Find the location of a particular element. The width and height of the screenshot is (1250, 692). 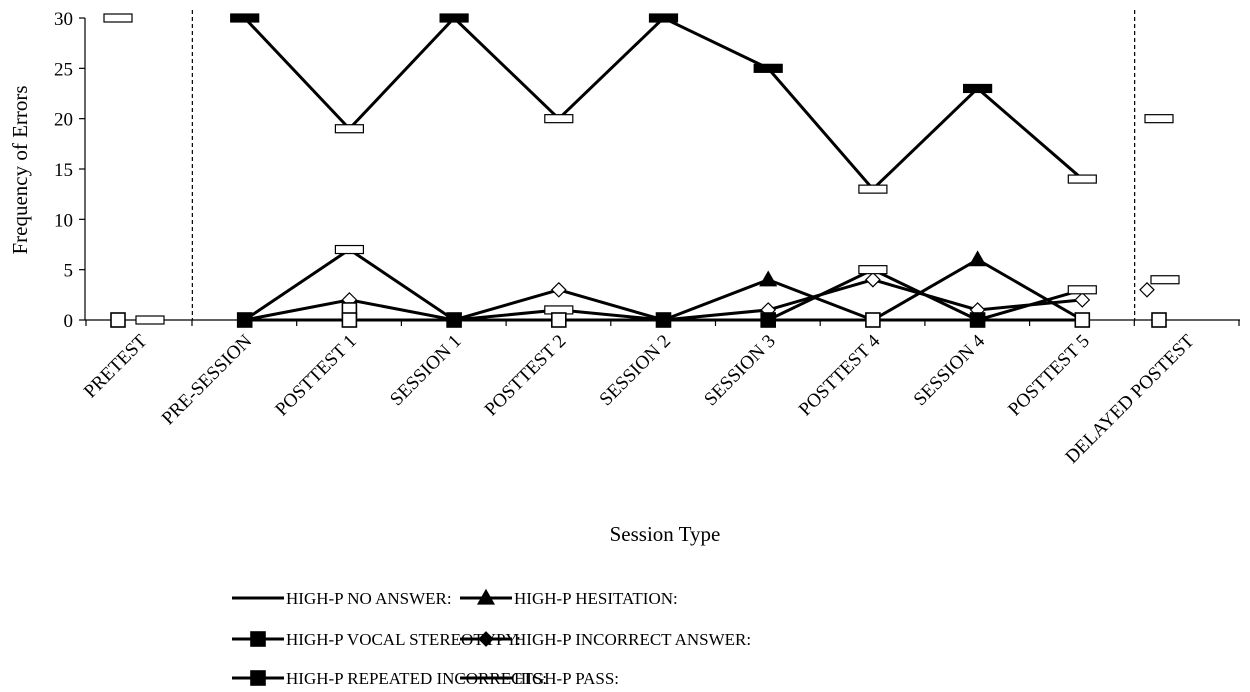

x-tick-label: POSTTEST 1 is located at coordinates (316, 376).